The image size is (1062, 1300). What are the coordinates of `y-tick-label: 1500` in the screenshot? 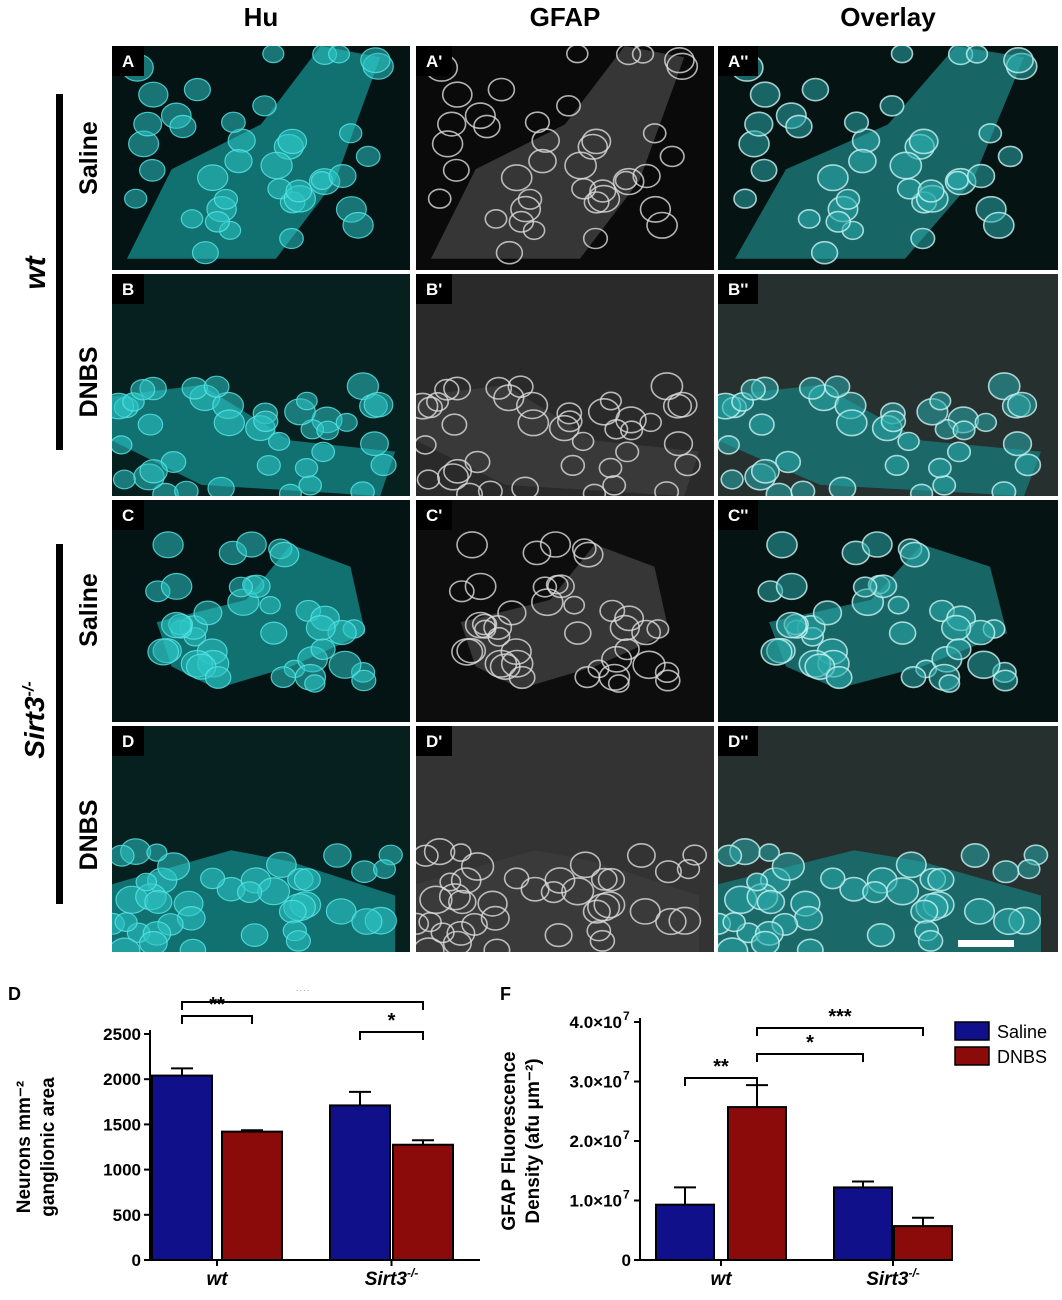 It's located at (122, 1124).